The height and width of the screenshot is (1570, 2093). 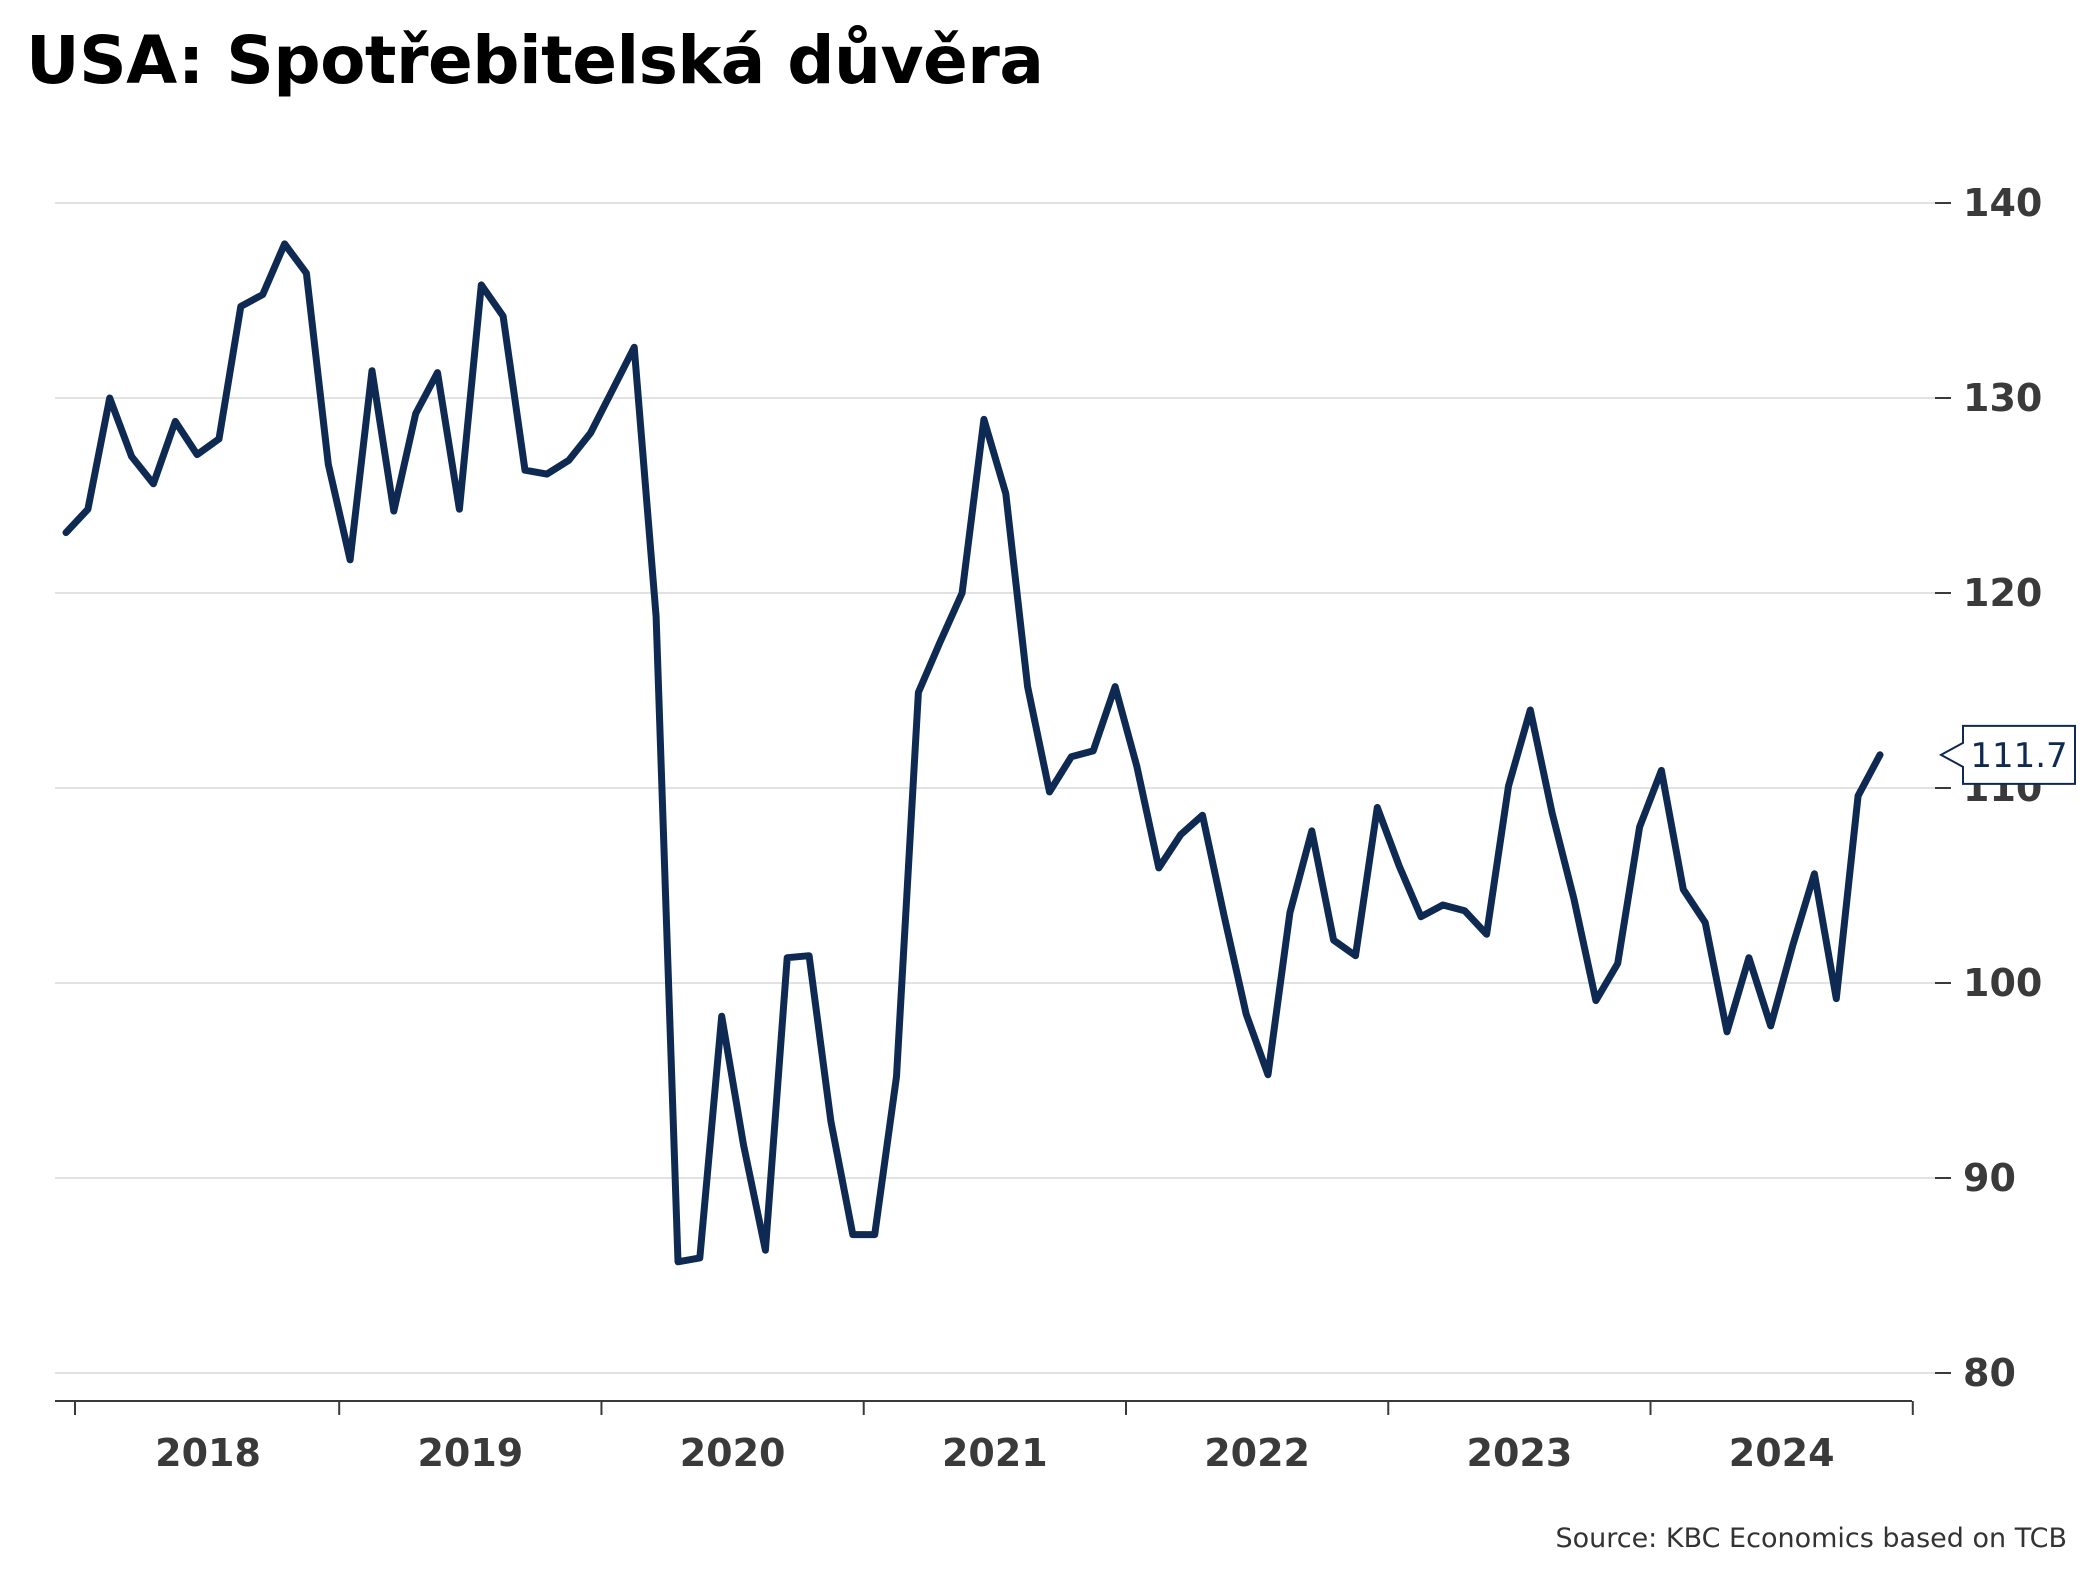 What do you see at coordinates (1811, 1538) in the screenshot?
I see `source-note: Source: KBC Economics based on TCB` at bounding box center [1811, 1538].